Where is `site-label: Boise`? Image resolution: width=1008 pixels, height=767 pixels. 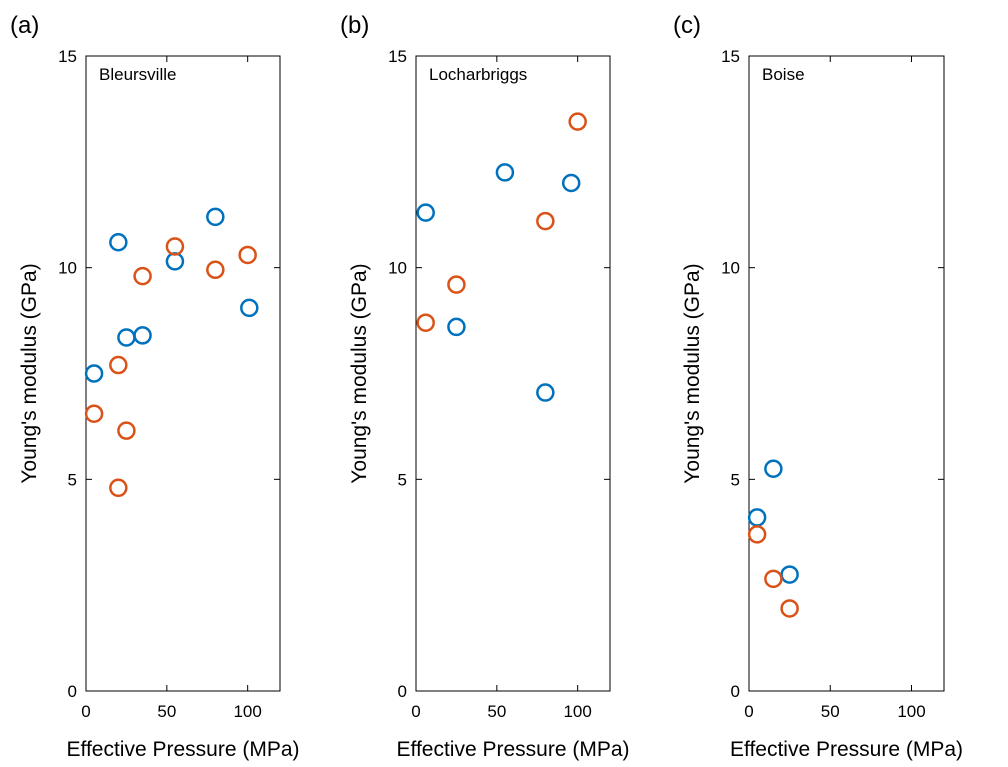
site-label: Boise is located at coordinates (783, 74).